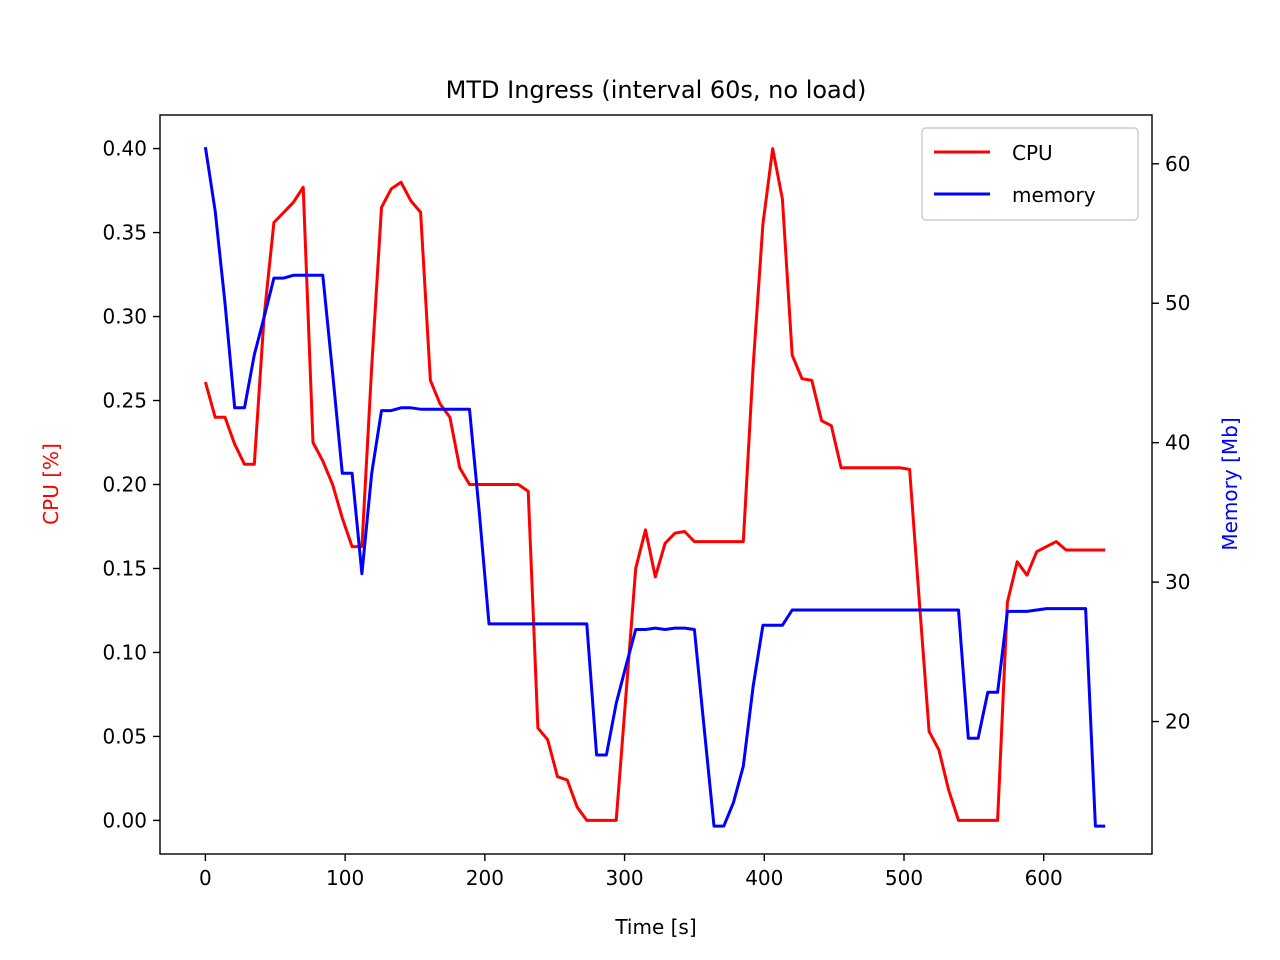 The width and height of the screenshot is (1280, 960). Describe the element at coordinates (124, 233) in the screenshot. I see `y-left-tick-label: 0.35` at that location.